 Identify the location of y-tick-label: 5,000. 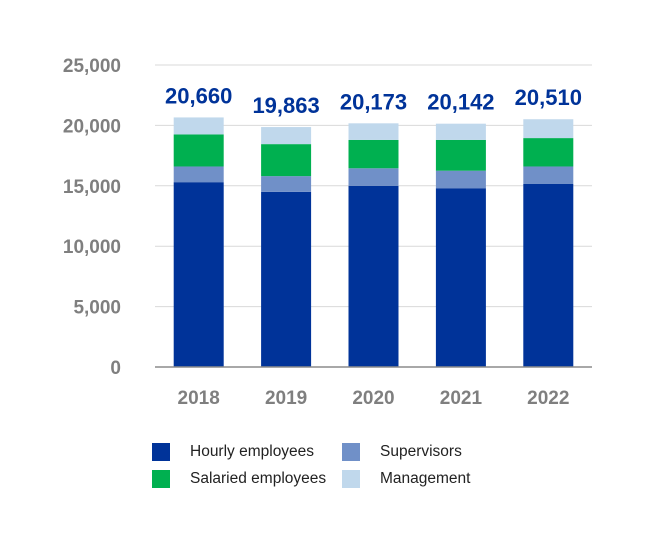
(97, 308).